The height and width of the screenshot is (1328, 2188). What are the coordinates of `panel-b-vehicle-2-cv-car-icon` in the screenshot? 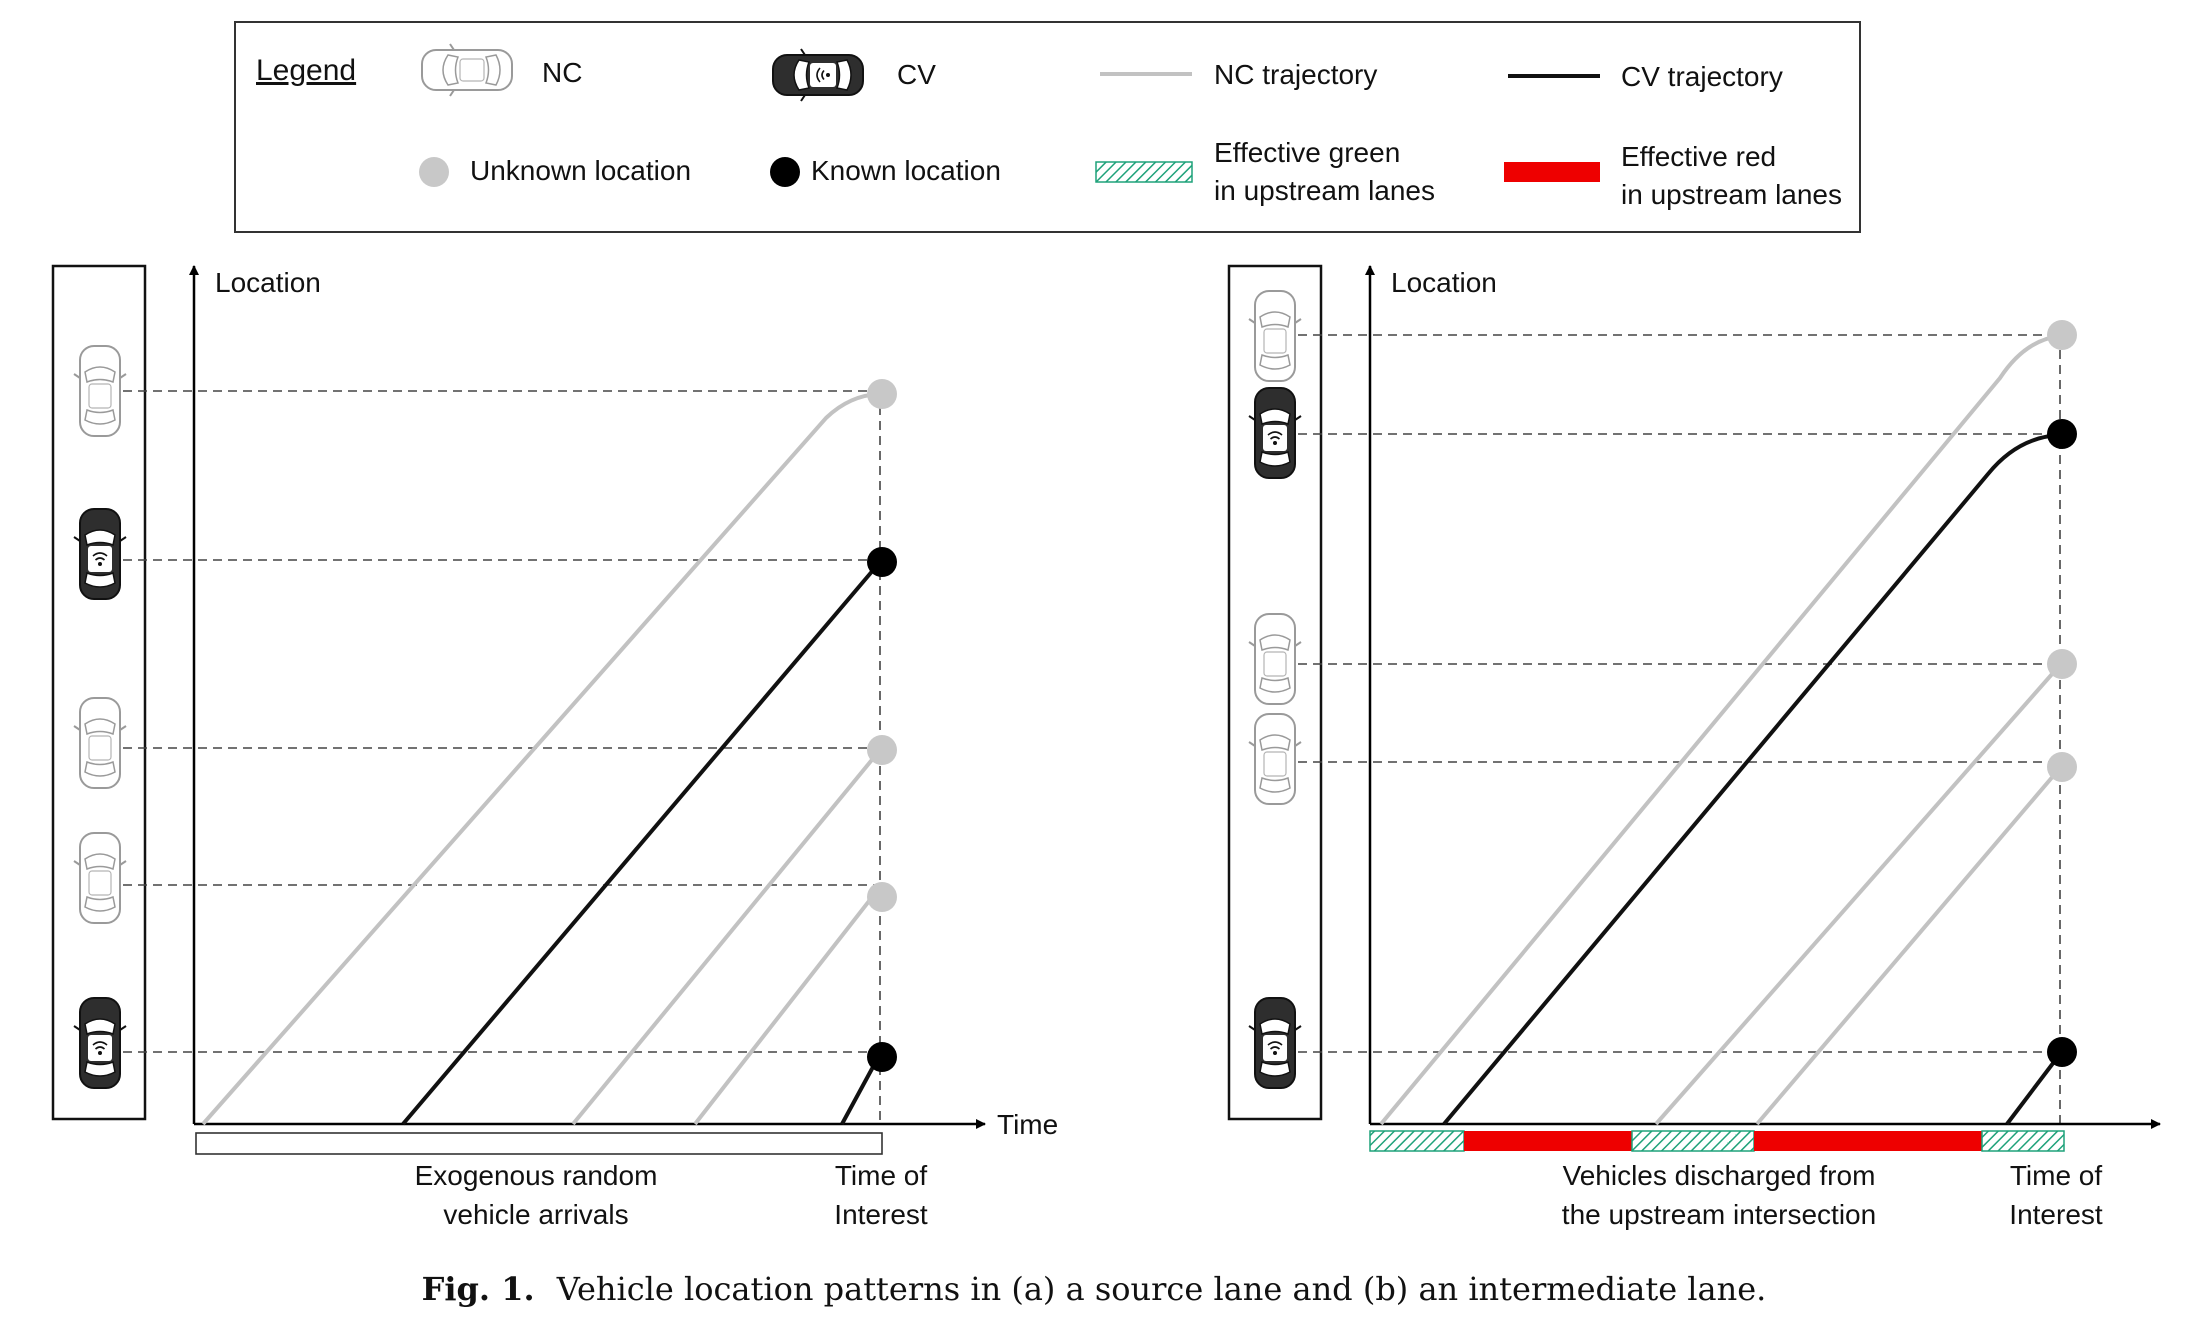 It's located at (1275, 433).